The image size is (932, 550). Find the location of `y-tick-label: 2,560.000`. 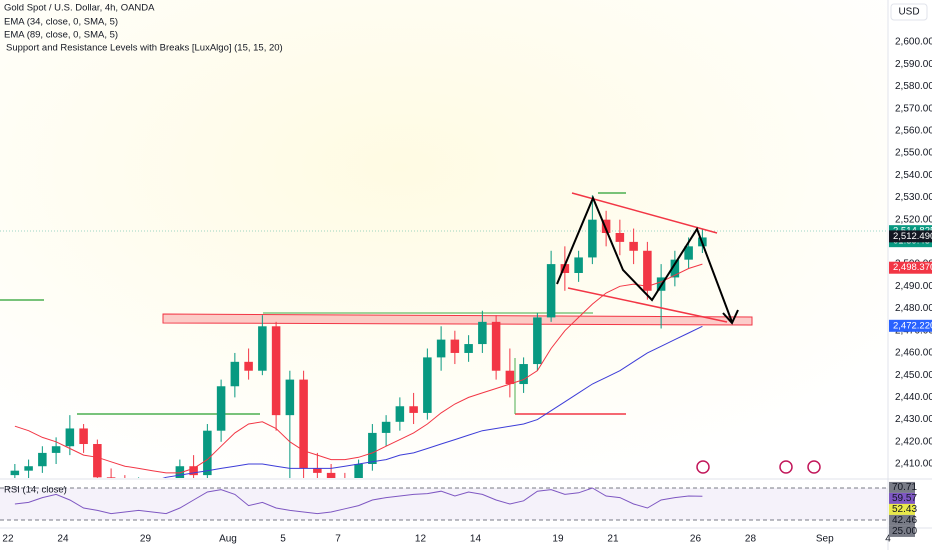

y-tick-label: 2,560.000 is located at coordinates (913, 130).